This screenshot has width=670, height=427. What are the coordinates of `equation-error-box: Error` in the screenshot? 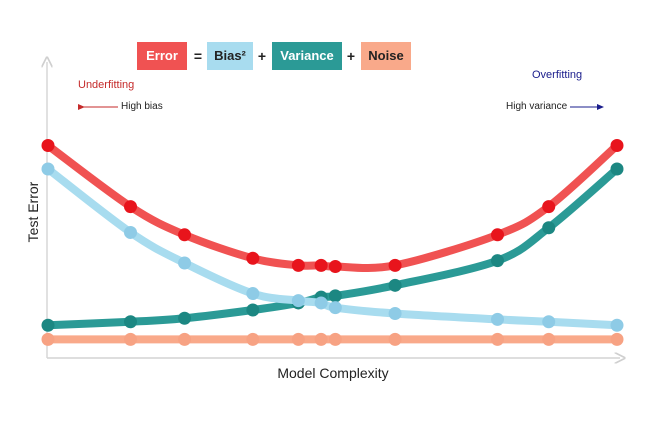 It's located at (162, 56).